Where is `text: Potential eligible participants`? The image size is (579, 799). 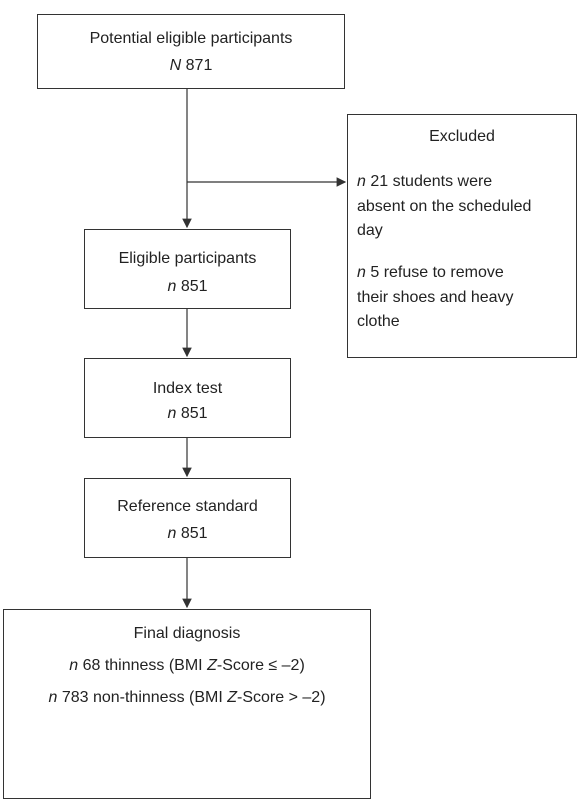
text: Potential eligible participants is located at coordinates (191, 38).